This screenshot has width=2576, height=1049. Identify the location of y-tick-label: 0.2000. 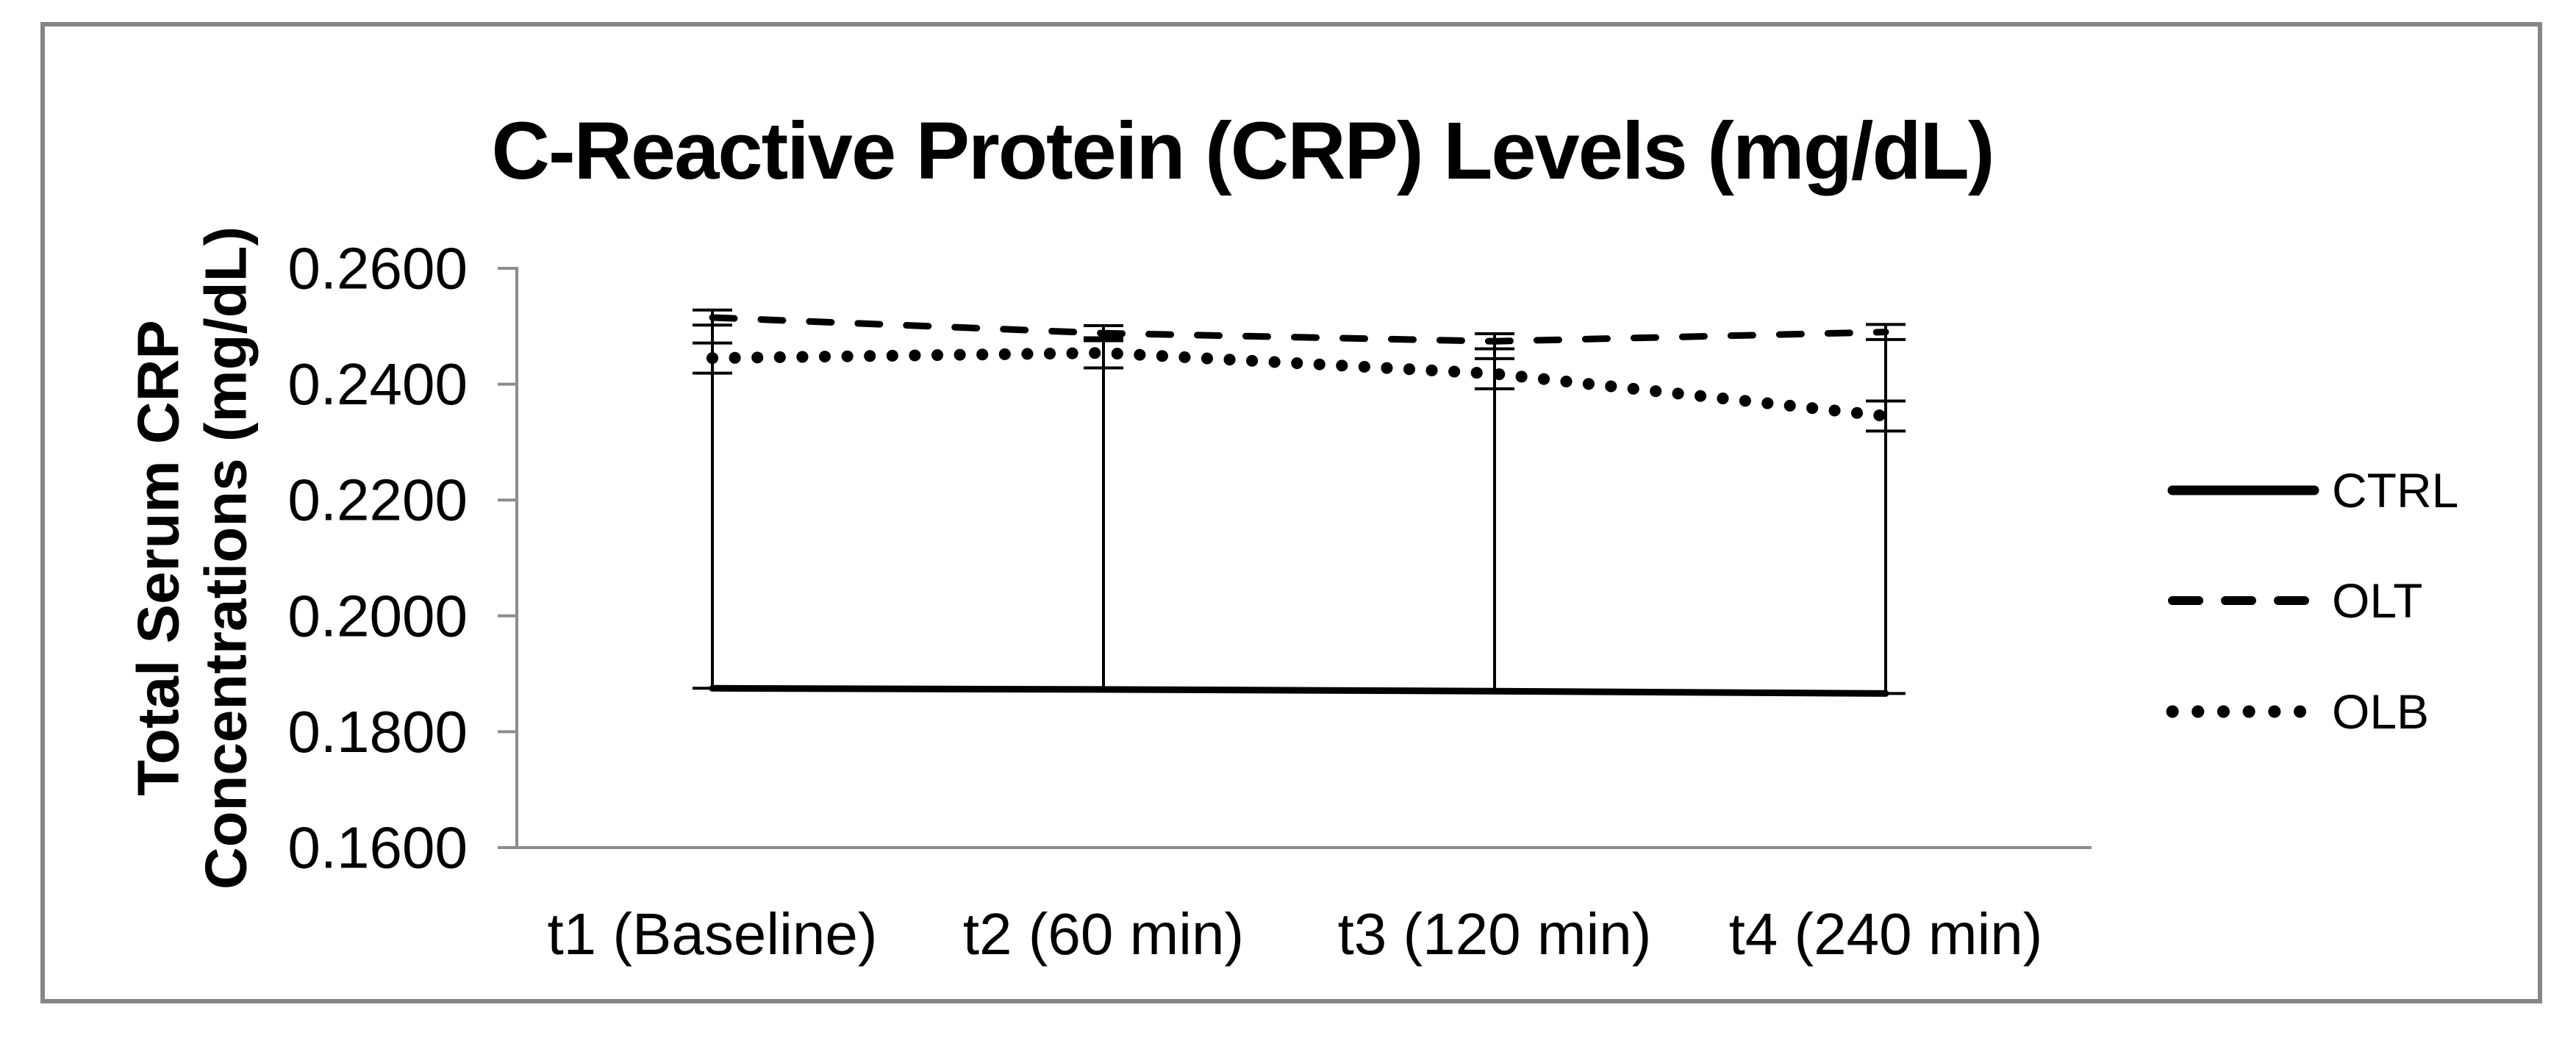
(378, 615).